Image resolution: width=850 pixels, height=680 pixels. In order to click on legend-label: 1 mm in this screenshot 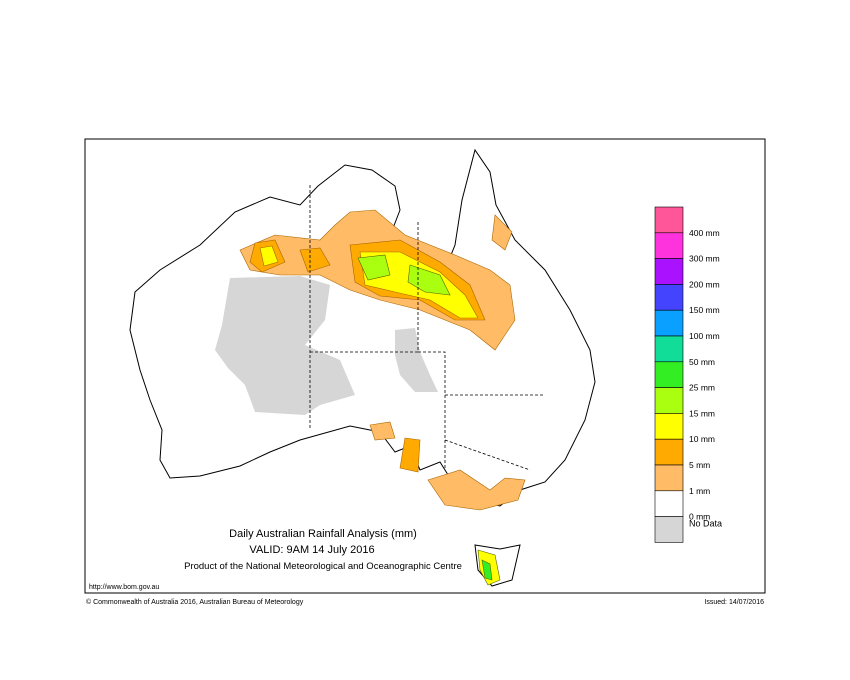, I will do `click(699, 491)`.